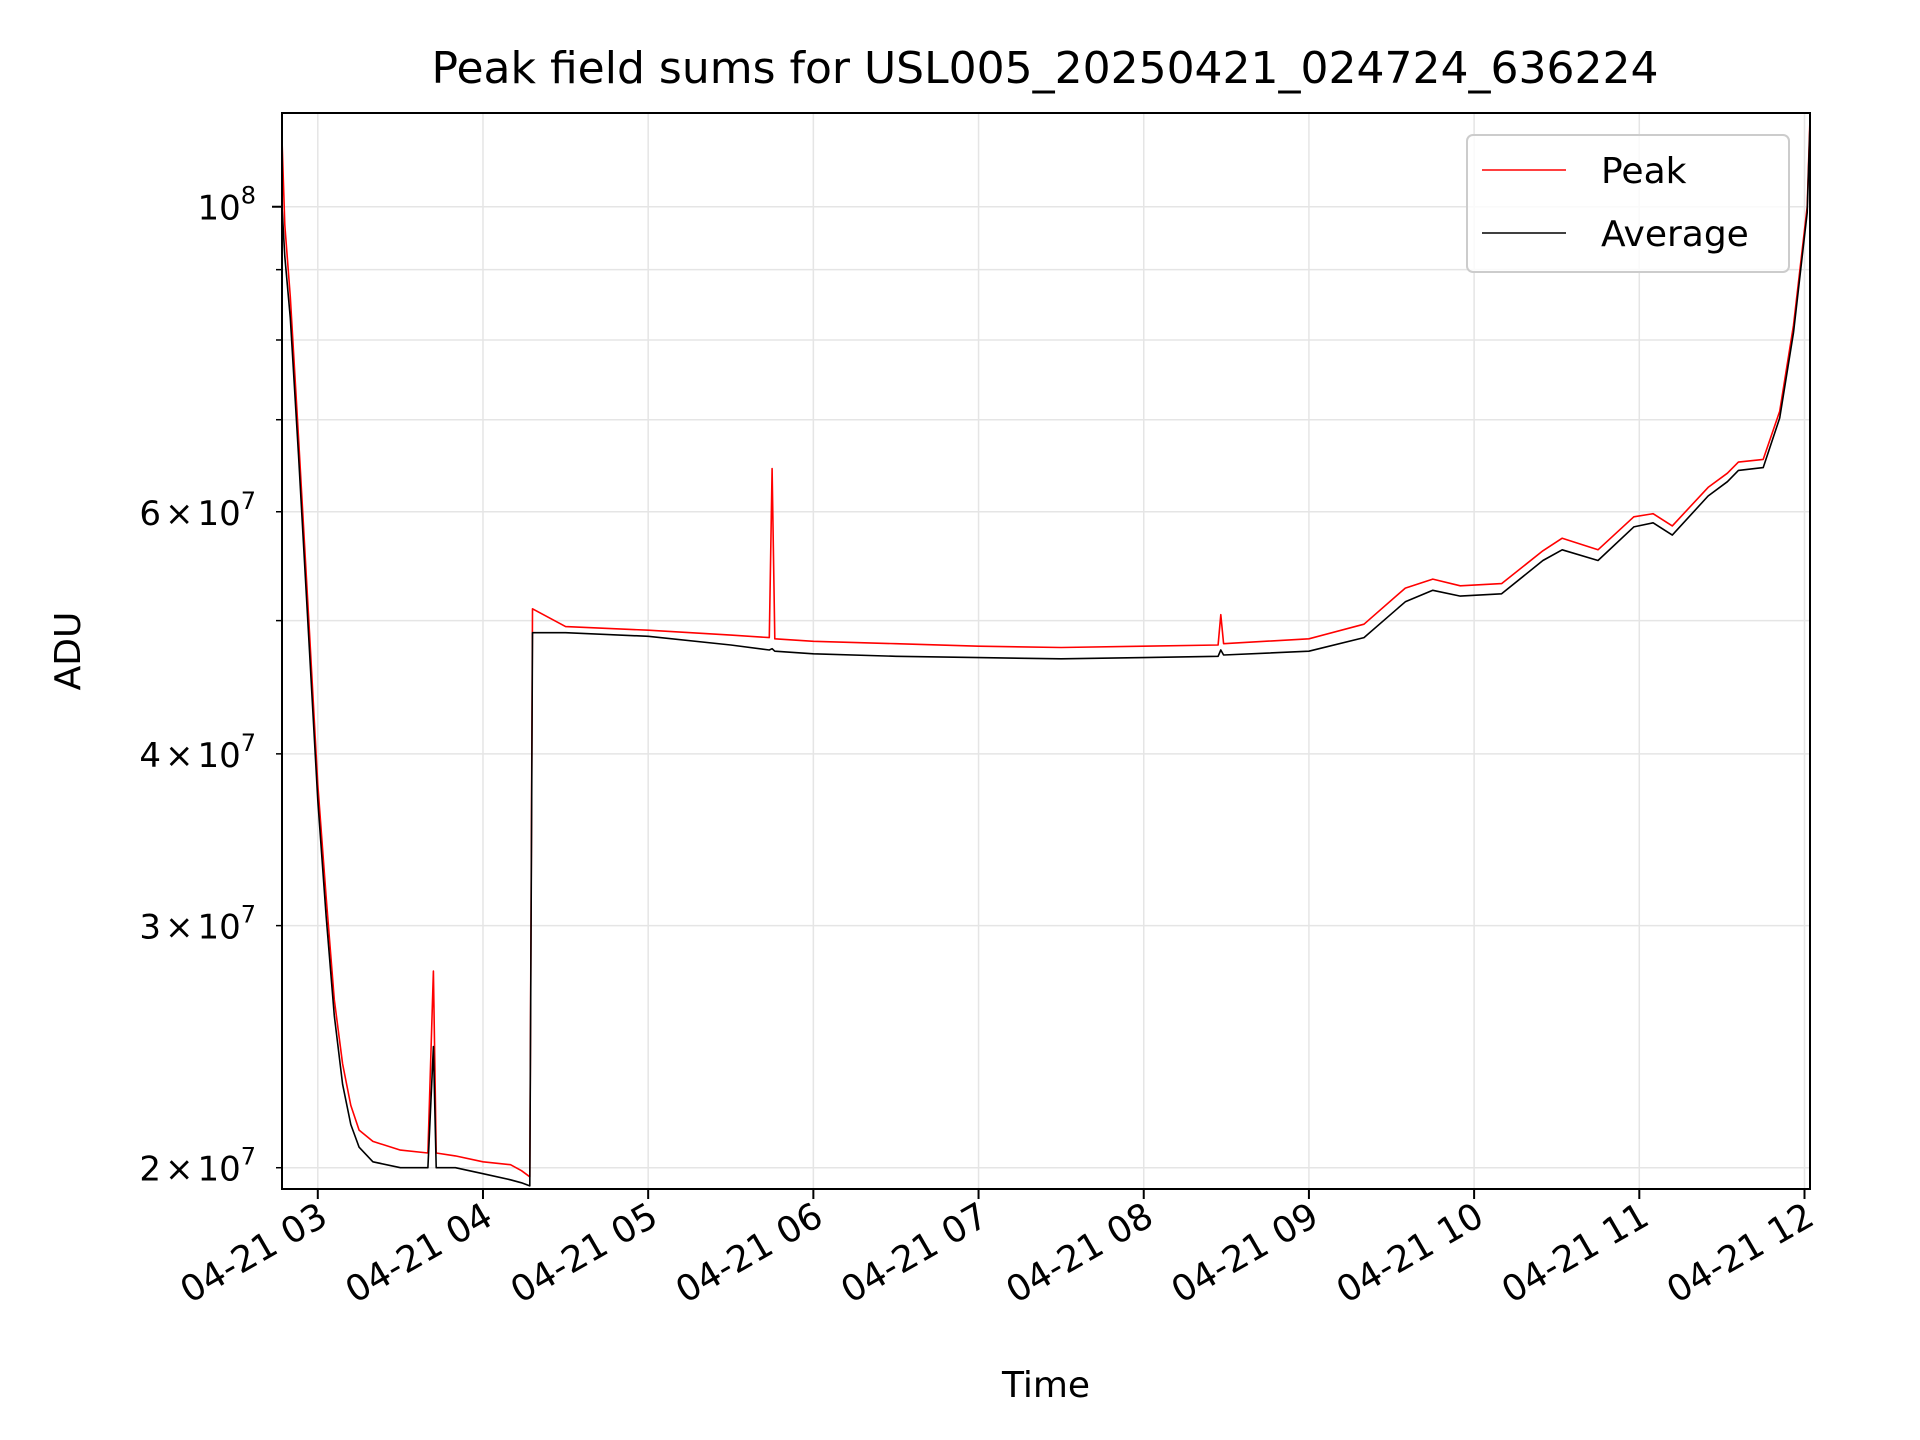 This screenshot has width=1920, height=1440. What do you see at coordinates (1644, 171) in the screenshot?
I see `legend-peak-label: Peak` at bounding box center [1644, 171].